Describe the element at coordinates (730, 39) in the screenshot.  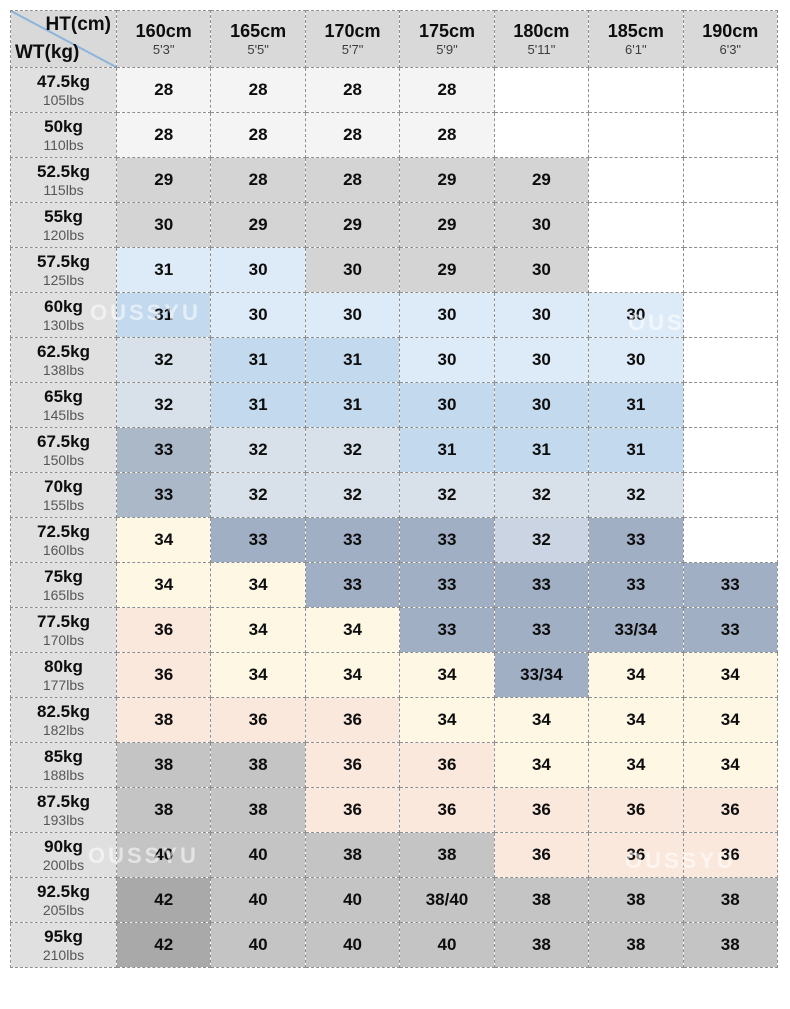
I see `column-header: 190cm 6'3"` at that location.